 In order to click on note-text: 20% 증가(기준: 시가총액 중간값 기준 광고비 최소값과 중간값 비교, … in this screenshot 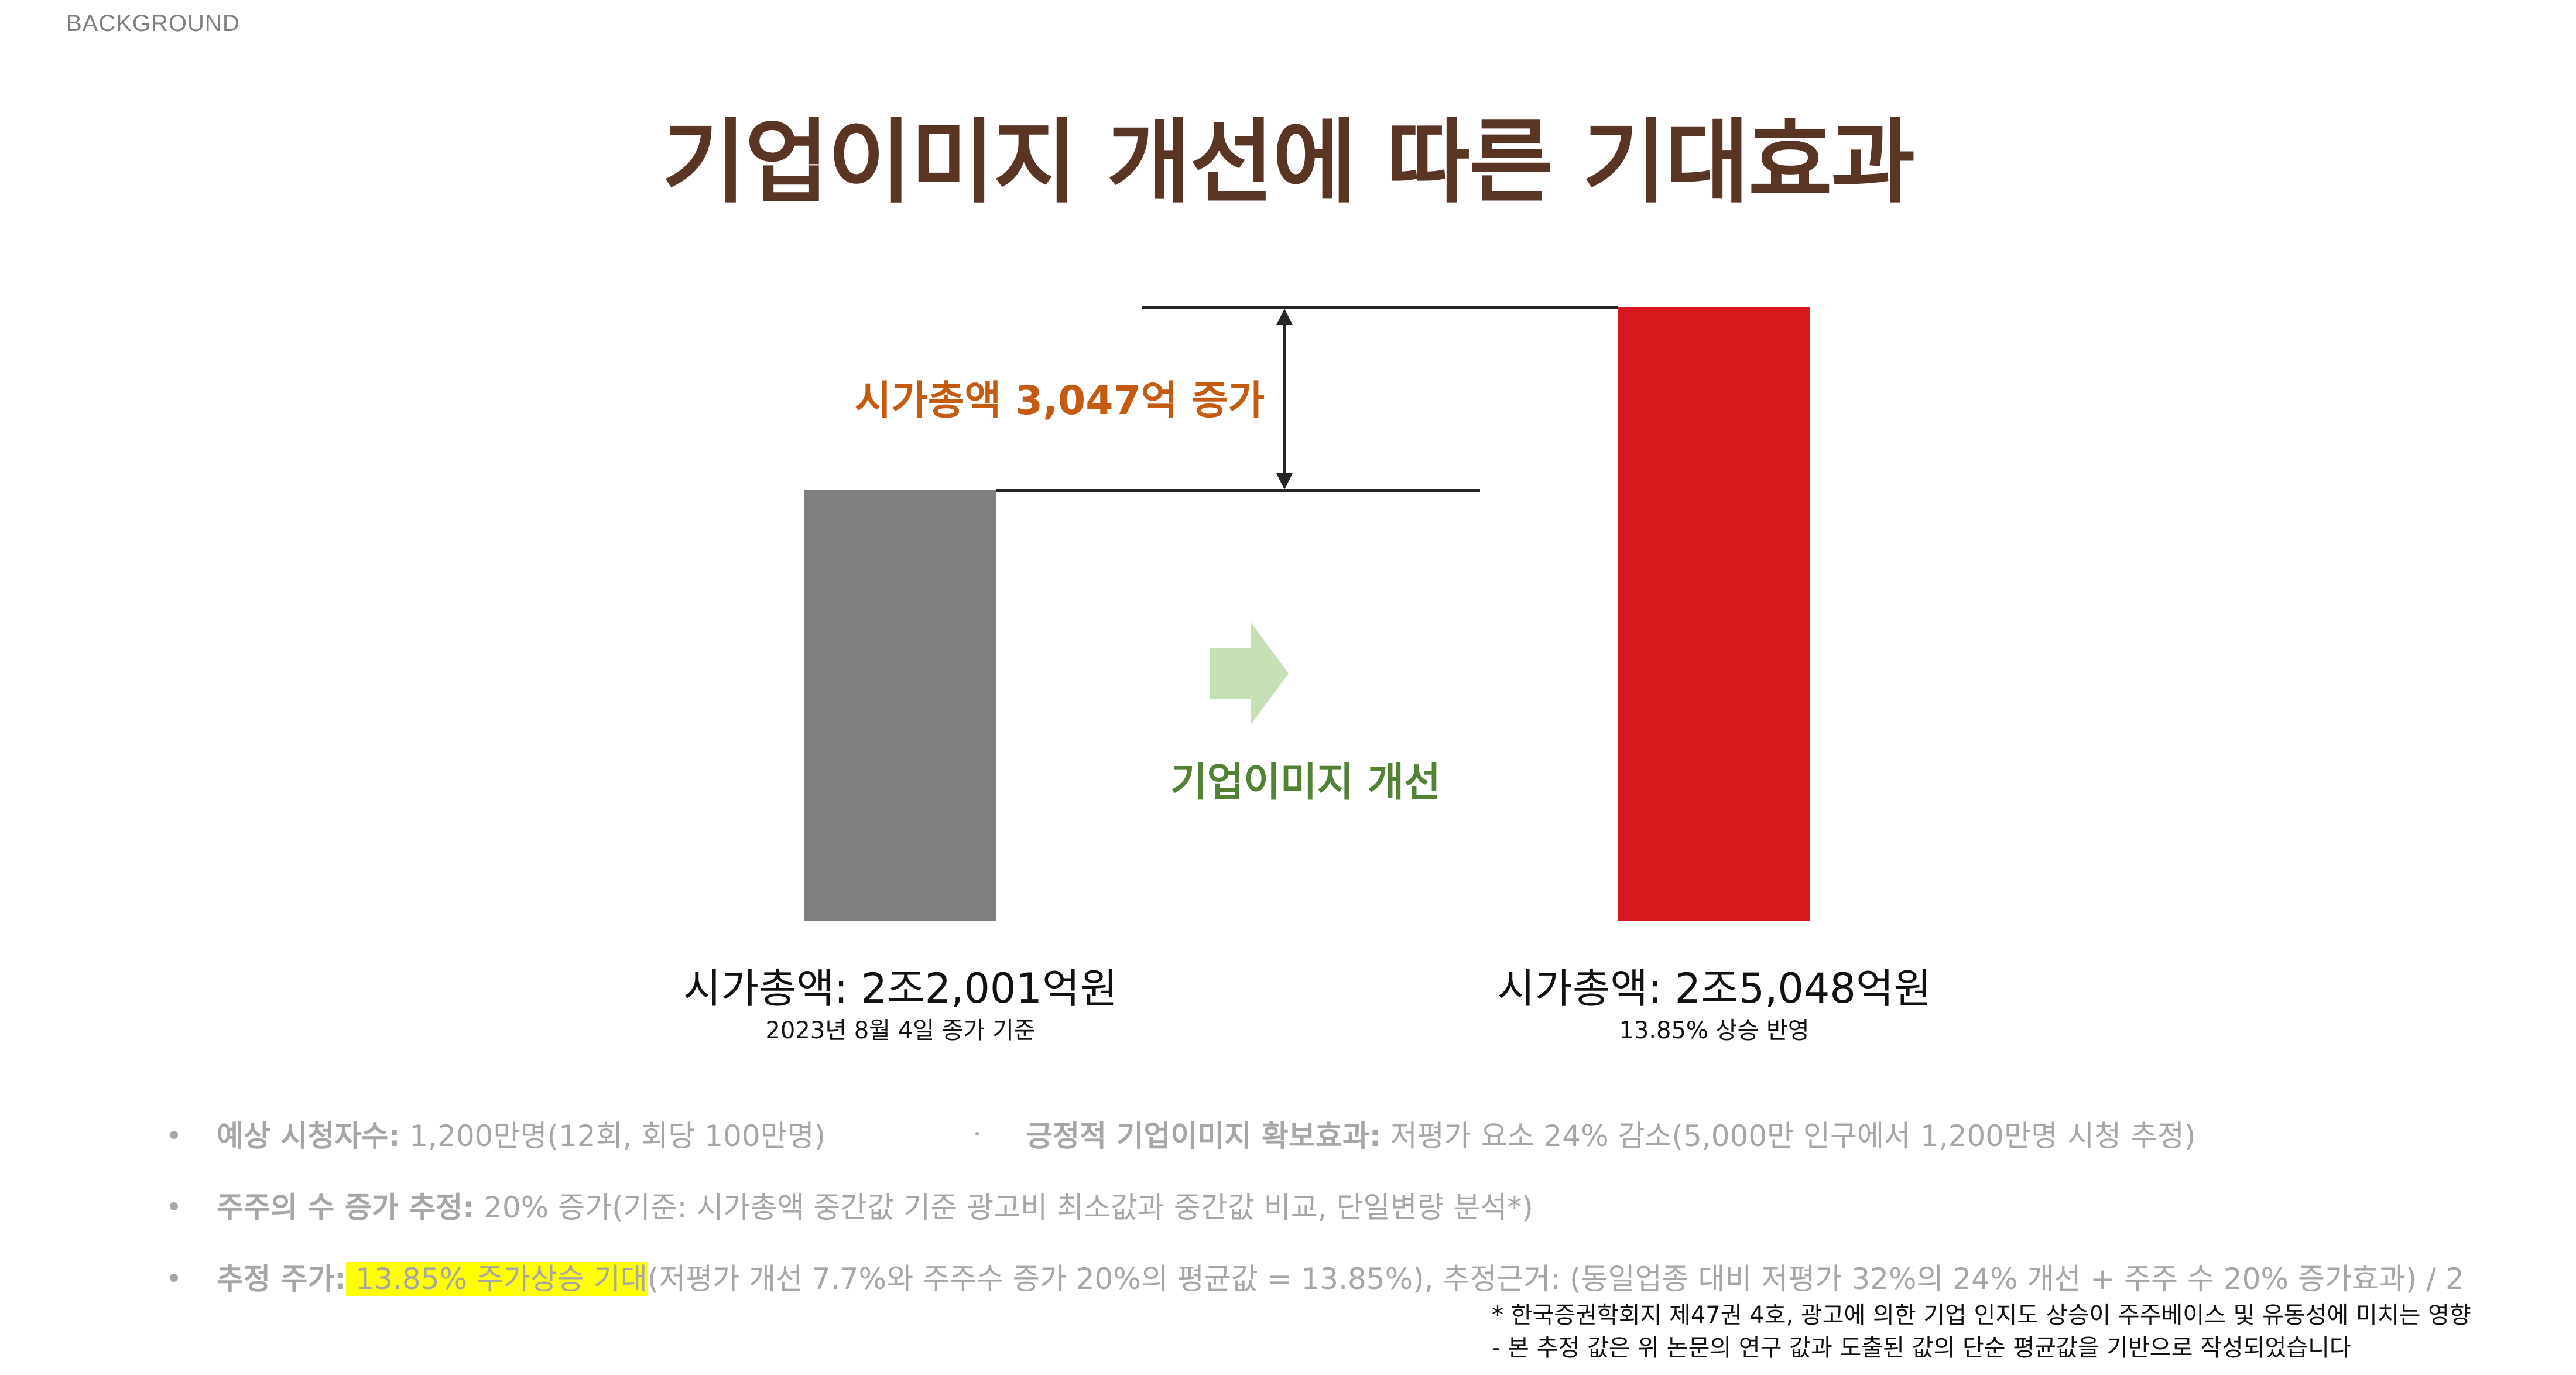, I will do `click(1003, 1207)`.